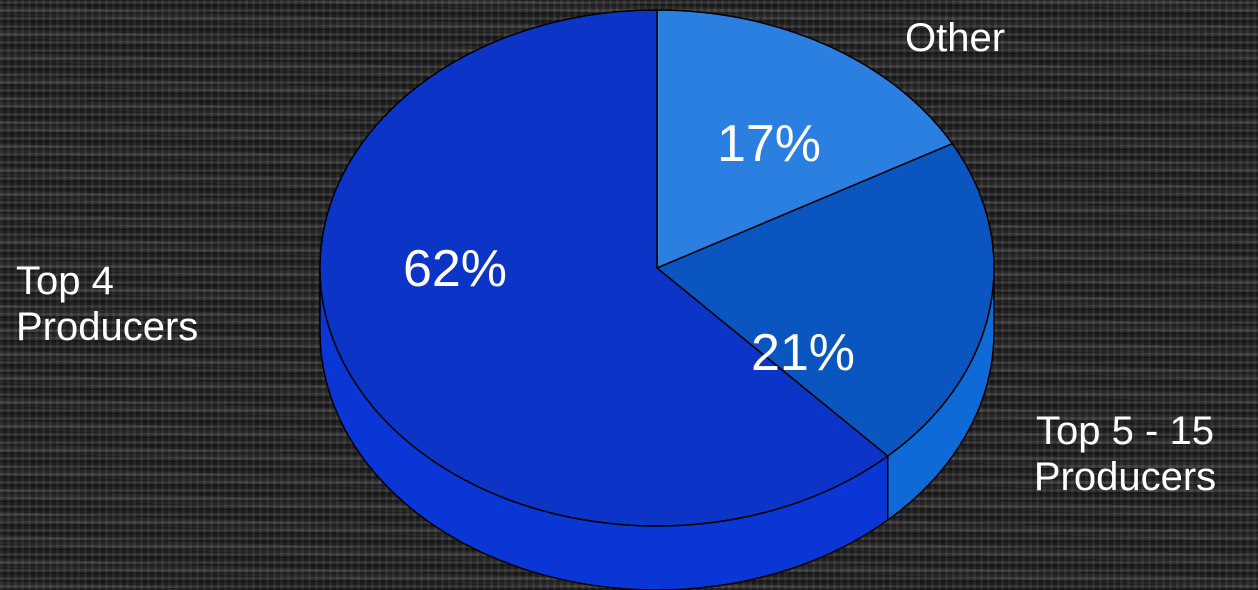 The image size is (1258, 590). Describe the element at coordinates (769, 144) in the screenshot. I see `pie-value-label-0: 17%` at that location.